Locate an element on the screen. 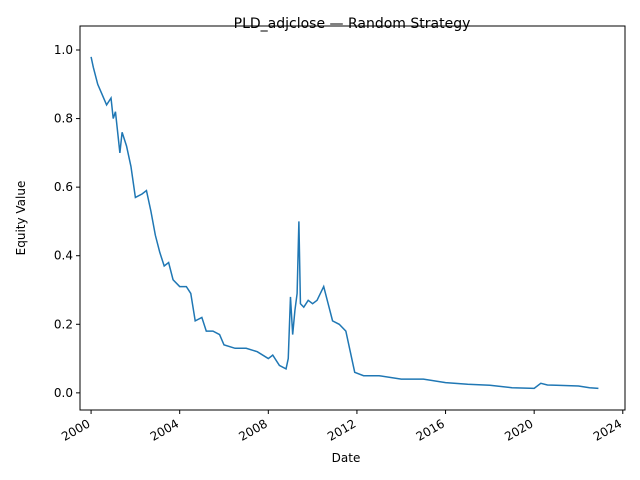 Image resolution: width=640 pixels, height=480 pixels. y-tick-label: 0.2 is located at coordinates (63, 324).